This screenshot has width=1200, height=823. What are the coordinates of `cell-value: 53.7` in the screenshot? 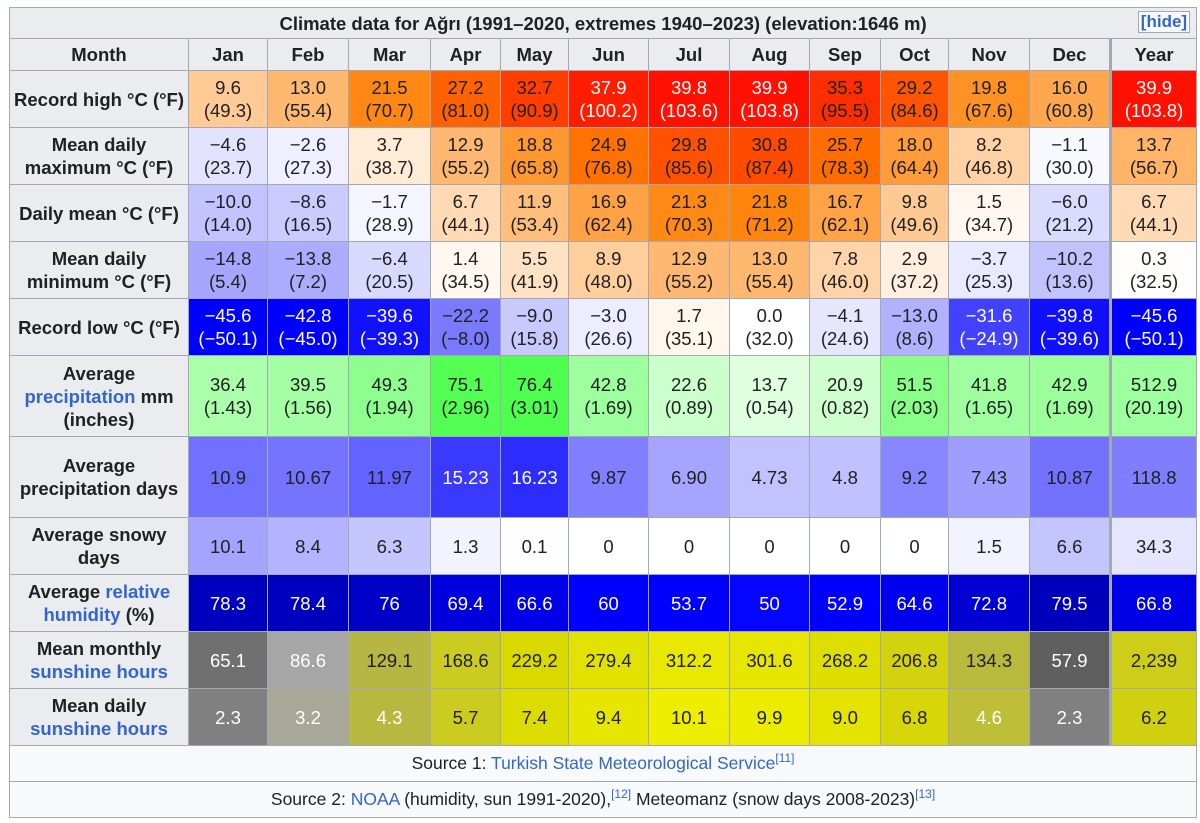 It's located at (688, 603).